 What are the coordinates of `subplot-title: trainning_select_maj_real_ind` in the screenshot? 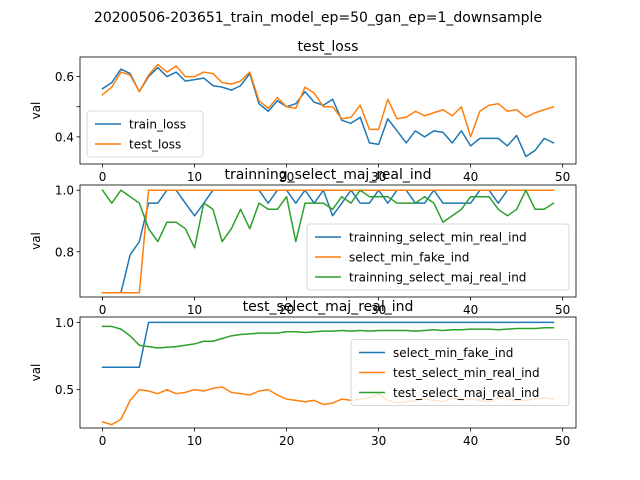 It's located at (328, 175).